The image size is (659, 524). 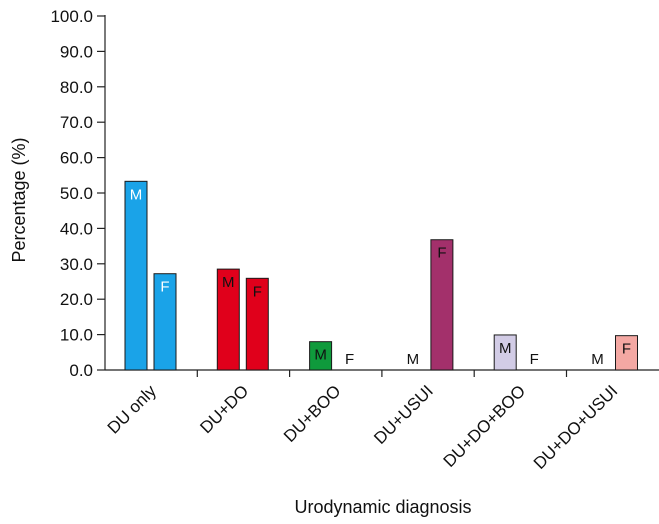 What do you see at coordinates (76, 51) in the screenshot?
I see `y-tick-label: 90.0` at bounding box center [76, 51].